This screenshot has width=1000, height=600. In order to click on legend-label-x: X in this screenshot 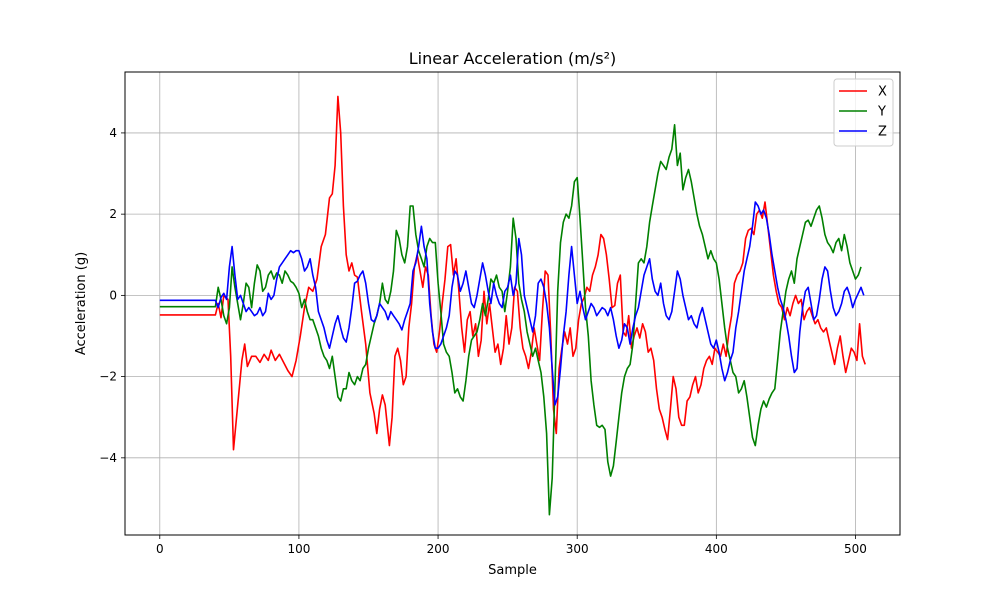, I will do `click(882, 92)`.